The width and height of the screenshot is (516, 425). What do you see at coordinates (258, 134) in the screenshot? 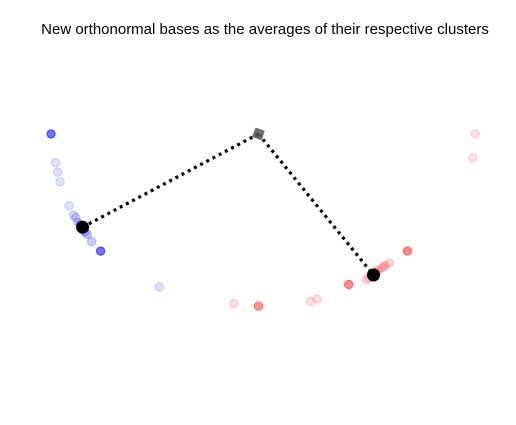
I see `origin-marker` at bounding box center [258, 134].